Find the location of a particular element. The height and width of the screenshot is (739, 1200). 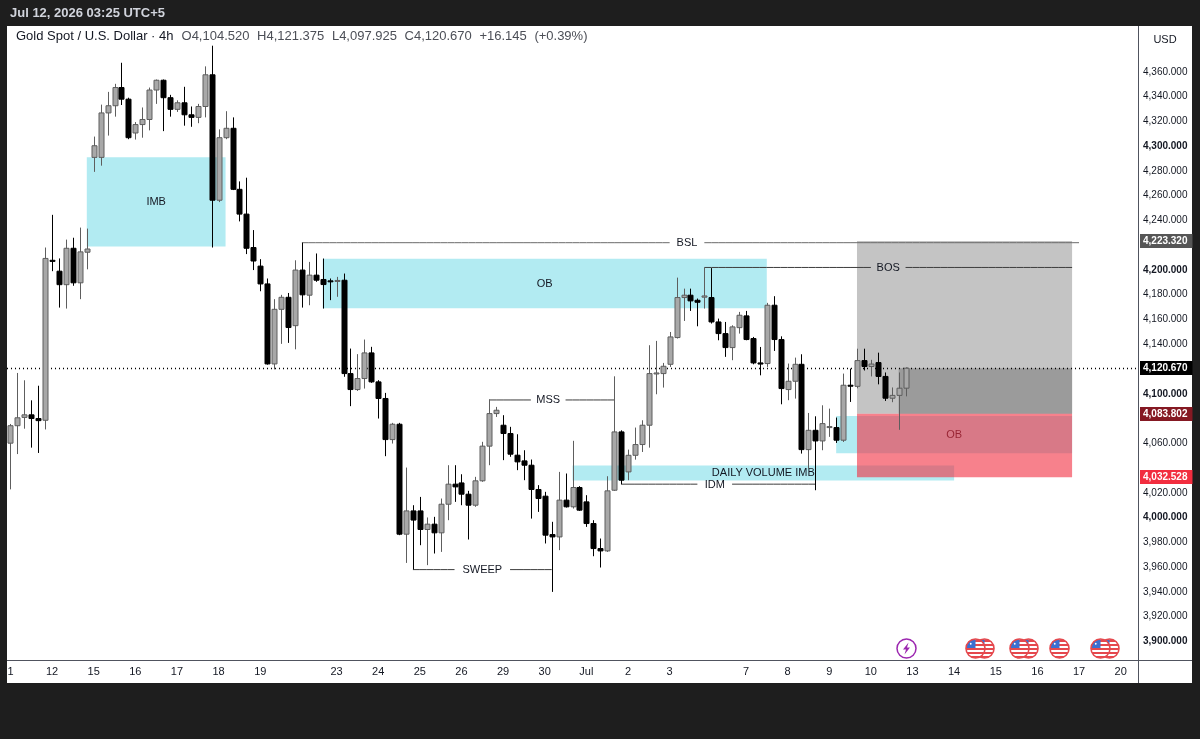

x-tick-label: 29 is located at coordinates (503, 670).